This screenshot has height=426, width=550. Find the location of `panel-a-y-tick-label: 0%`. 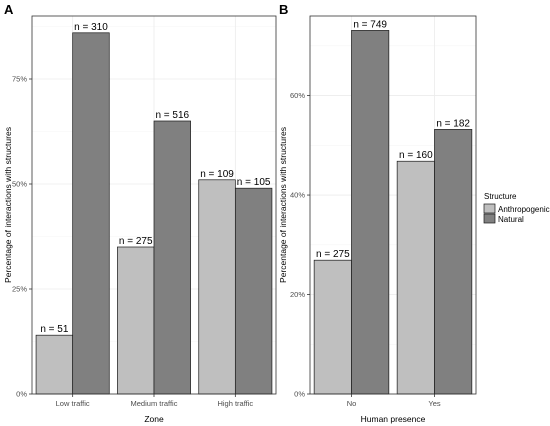

panel-a-y-tick-label: 0% is located at coordinates (21, 394).